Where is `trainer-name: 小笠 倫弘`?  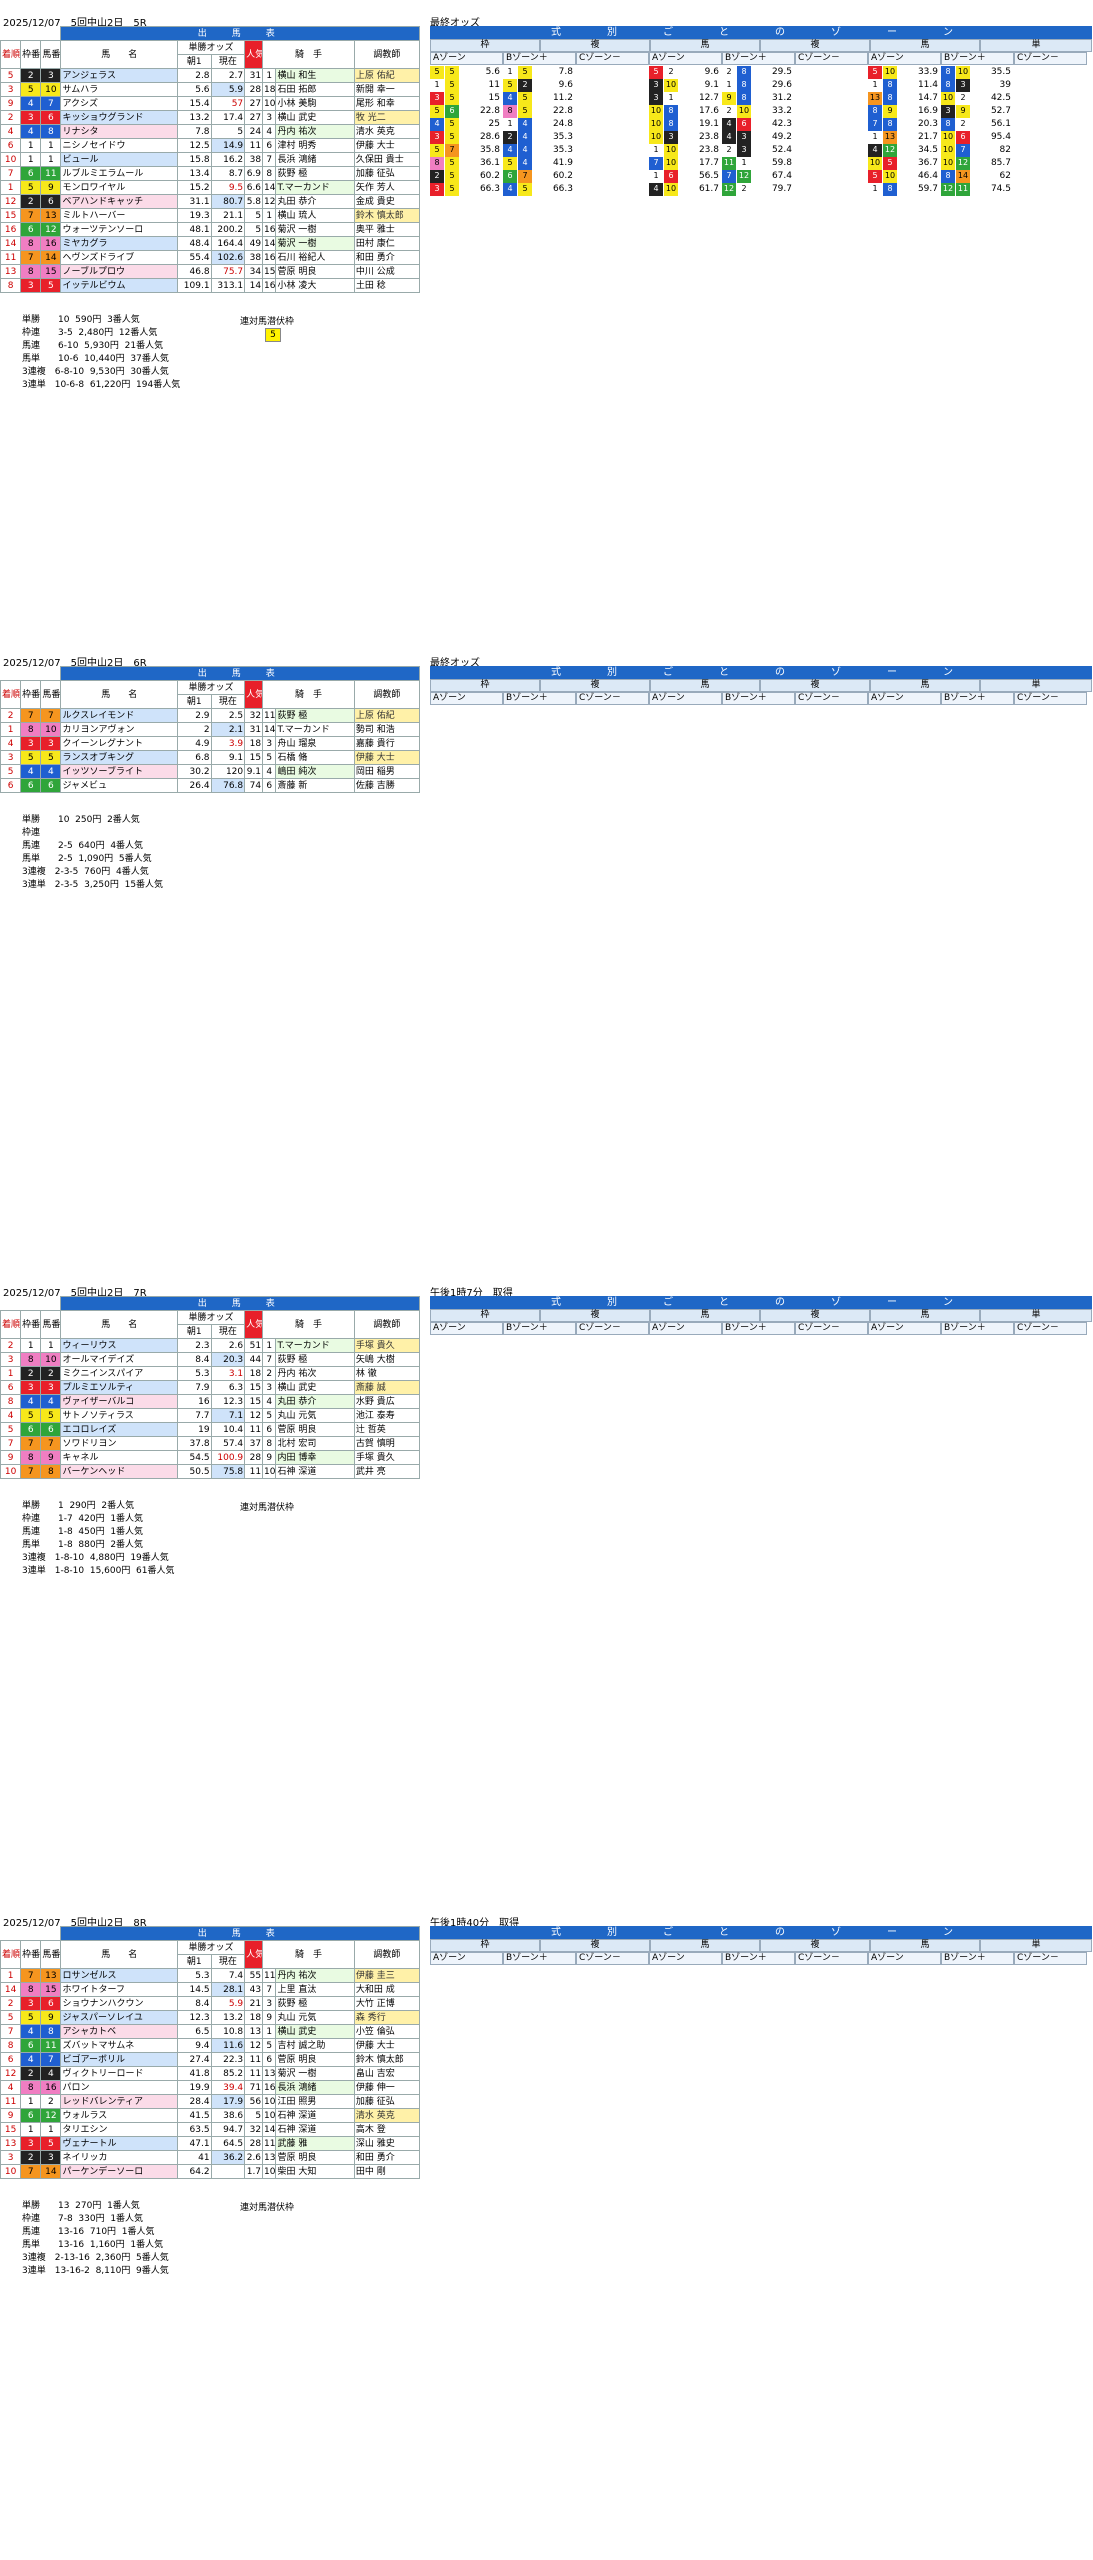
trainer-name: 小笠 倫弘 is located at coordinates (387, 2031).